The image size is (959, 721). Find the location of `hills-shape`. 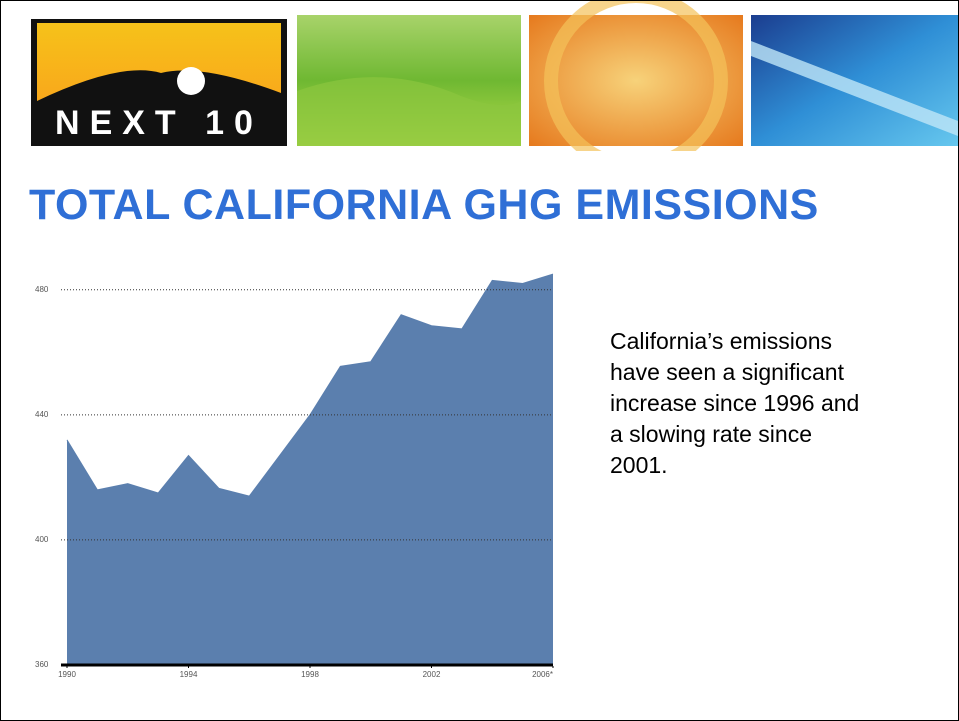

hills-shape is located at coordinates (409, 111).